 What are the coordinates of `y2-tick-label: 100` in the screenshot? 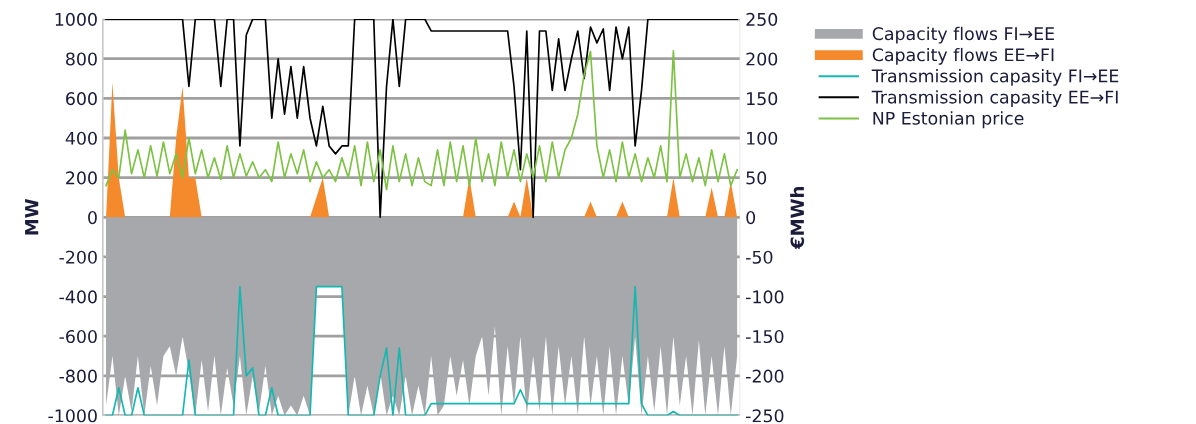 It's located at (762, 138).